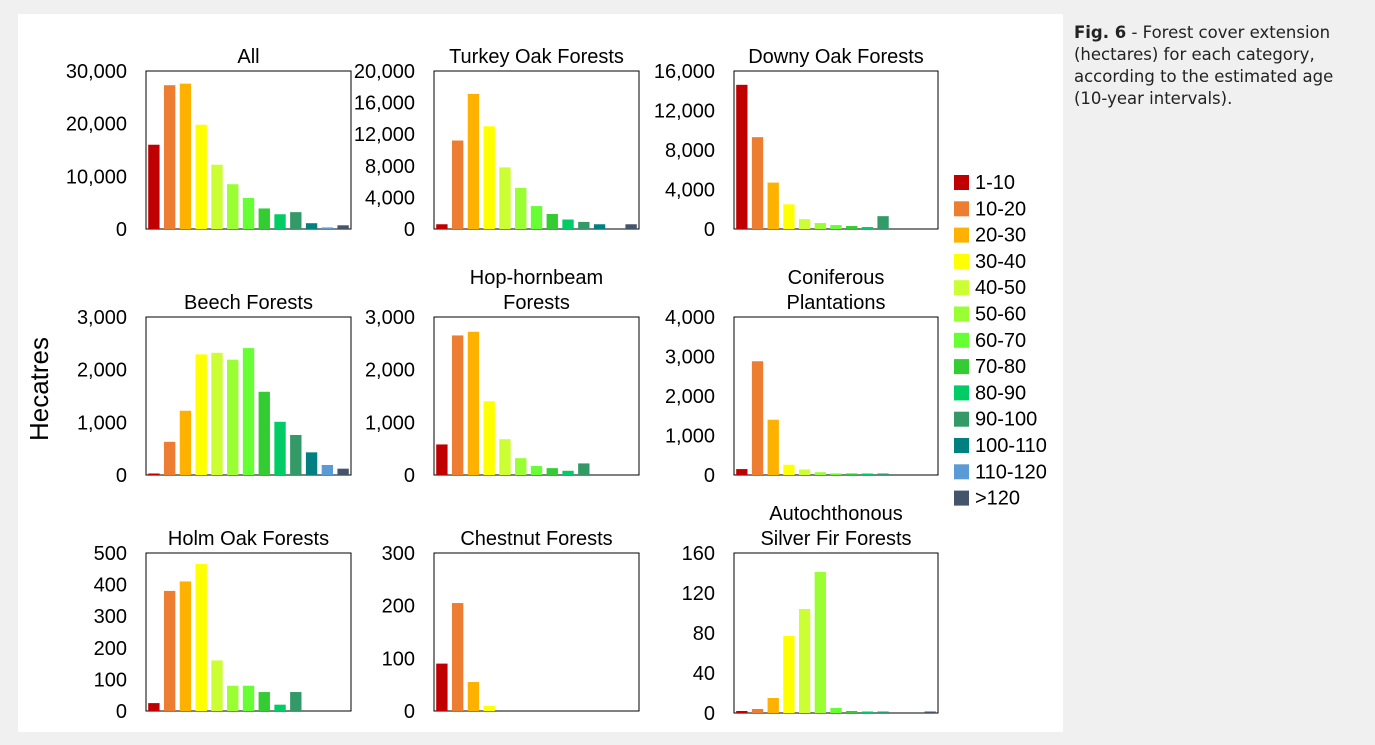  Describe the element at coordinates (690, 437) in the screenshot. I see `y-tick-label: 1,000` at that location.